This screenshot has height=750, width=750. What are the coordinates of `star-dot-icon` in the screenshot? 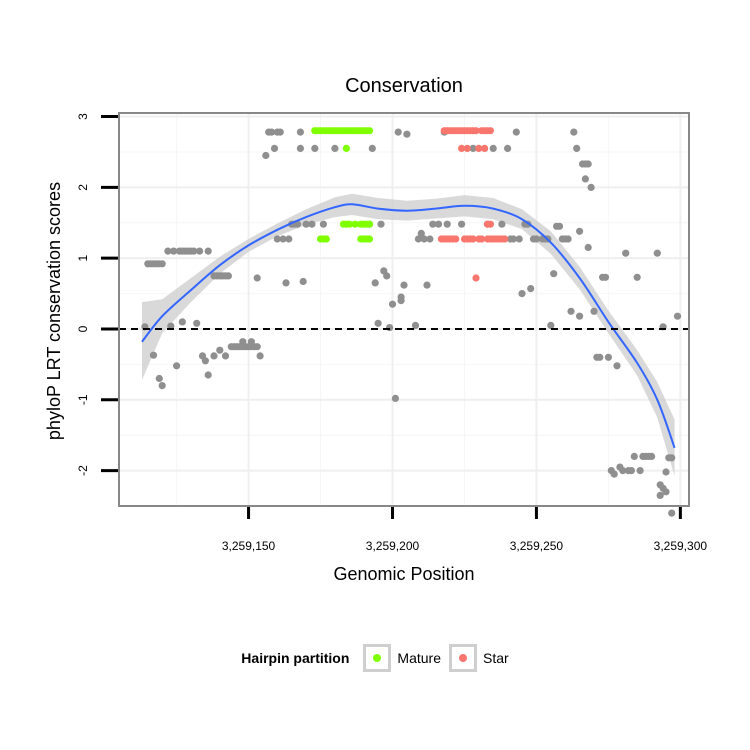 It's located at (463, 658).